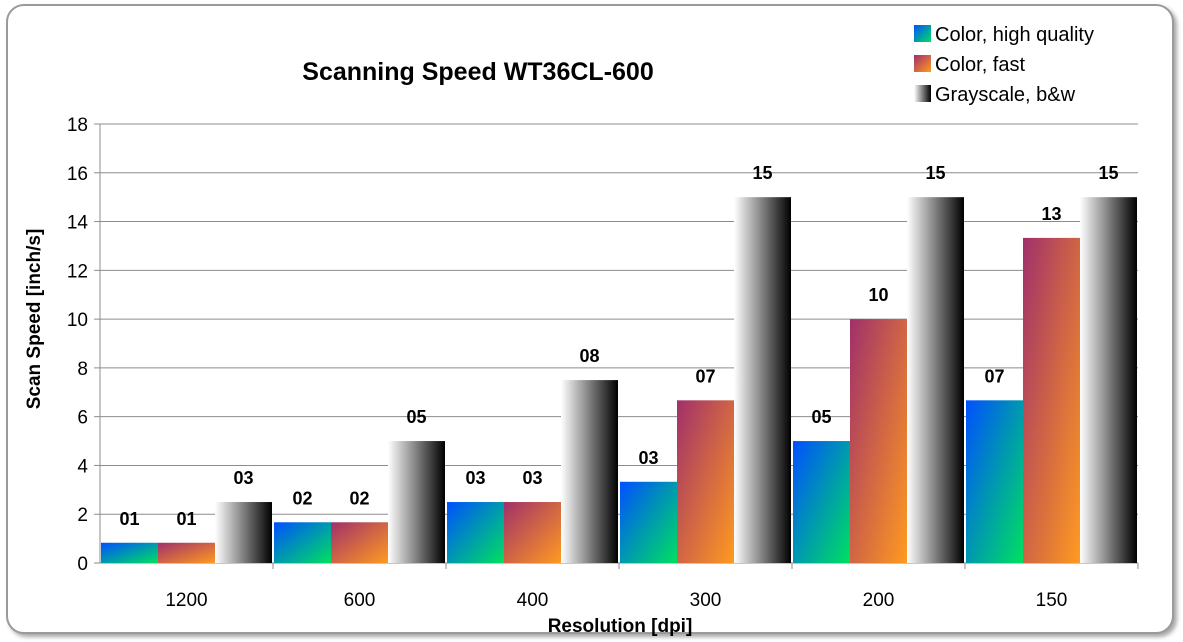 This screenshot has height=642, width=1183. Describe the element at coordinates (186, 600) in the screenshot. I see `x-tick-label: 1200` at that location.